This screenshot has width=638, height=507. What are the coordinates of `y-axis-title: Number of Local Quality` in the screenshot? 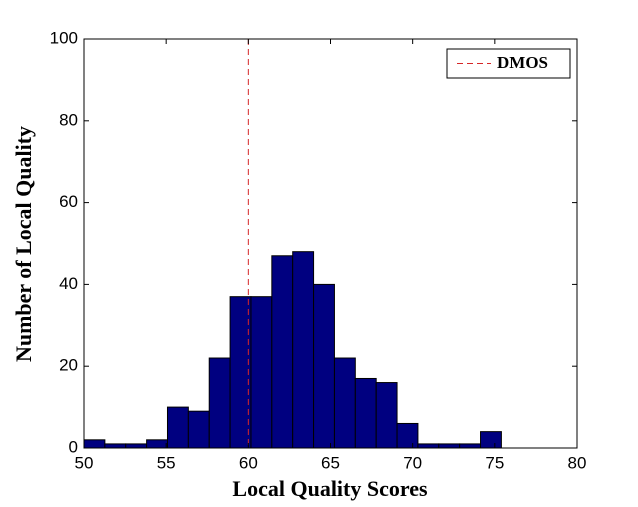 It's located at (23, 244).